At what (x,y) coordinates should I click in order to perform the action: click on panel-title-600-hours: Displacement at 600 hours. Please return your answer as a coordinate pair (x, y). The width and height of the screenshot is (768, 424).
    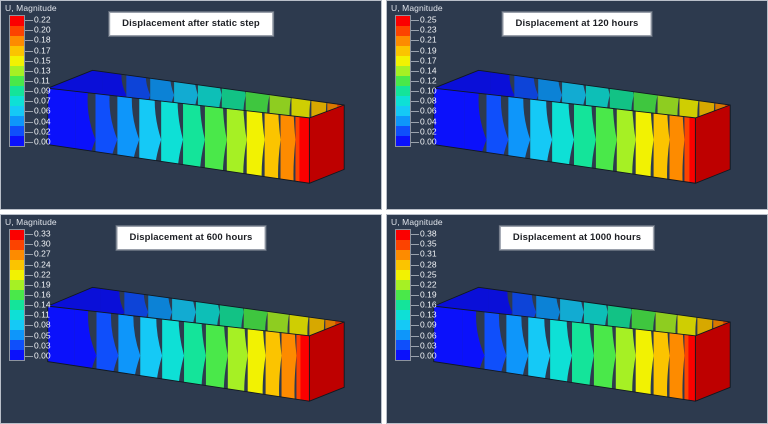
    Looking at the image, I should click on (191, 238).